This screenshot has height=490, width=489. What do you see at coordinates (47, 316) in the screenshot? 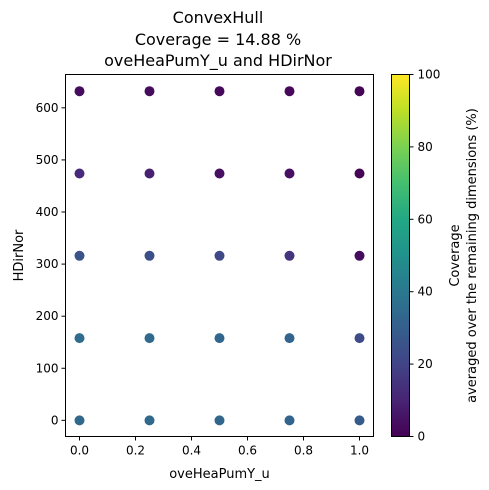
I see `y-tick-label: 200` at bounding box center [47, 316].